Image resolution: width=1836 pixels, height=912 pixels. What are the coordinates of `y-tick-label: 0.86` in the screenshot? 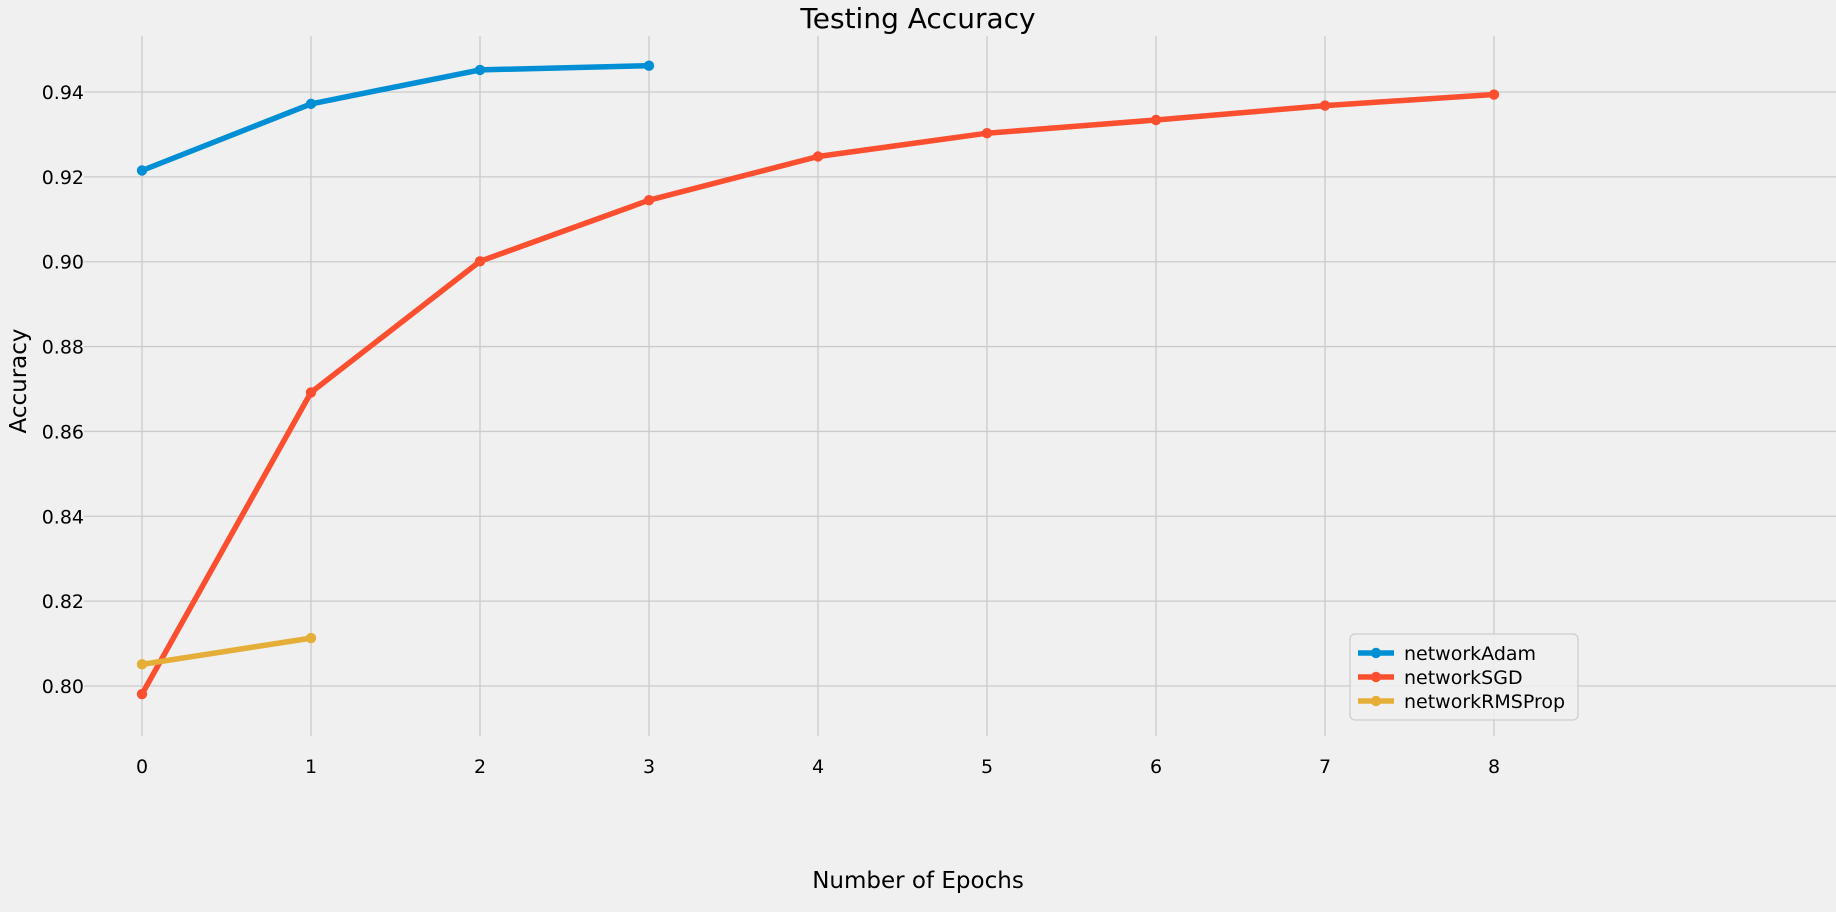 It's located at (63, 432).